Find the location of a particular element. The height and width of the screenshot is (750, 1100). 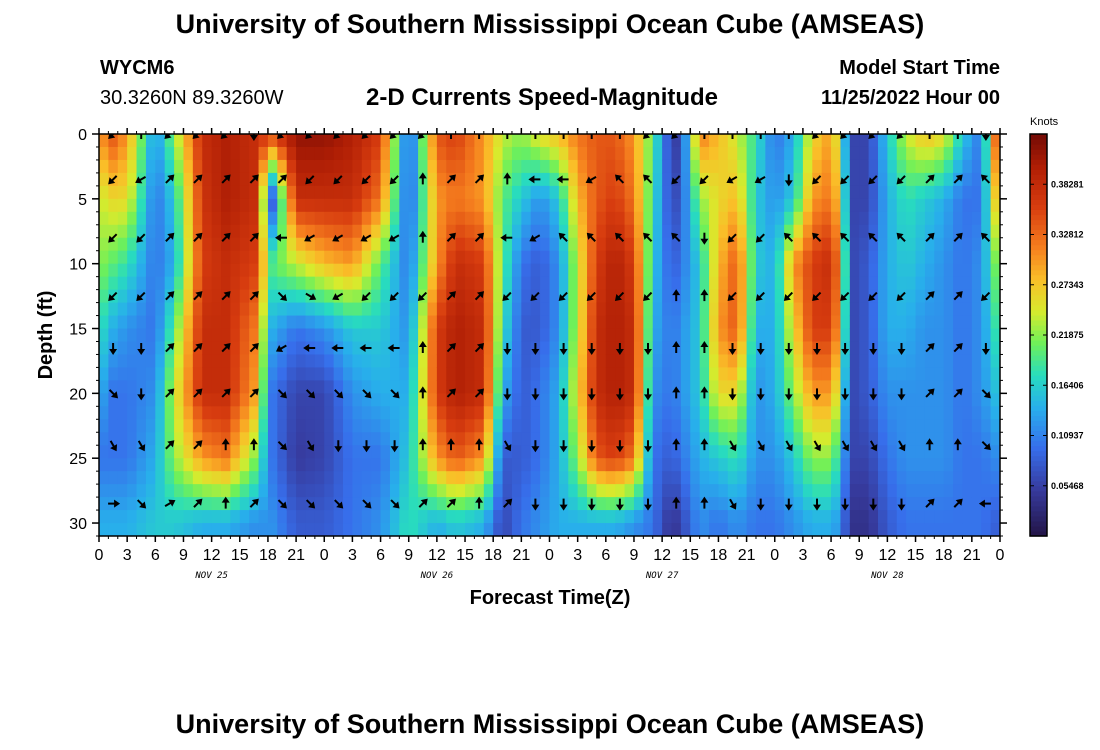

x-tick-label: 3 is located at coordinates (352, 555).